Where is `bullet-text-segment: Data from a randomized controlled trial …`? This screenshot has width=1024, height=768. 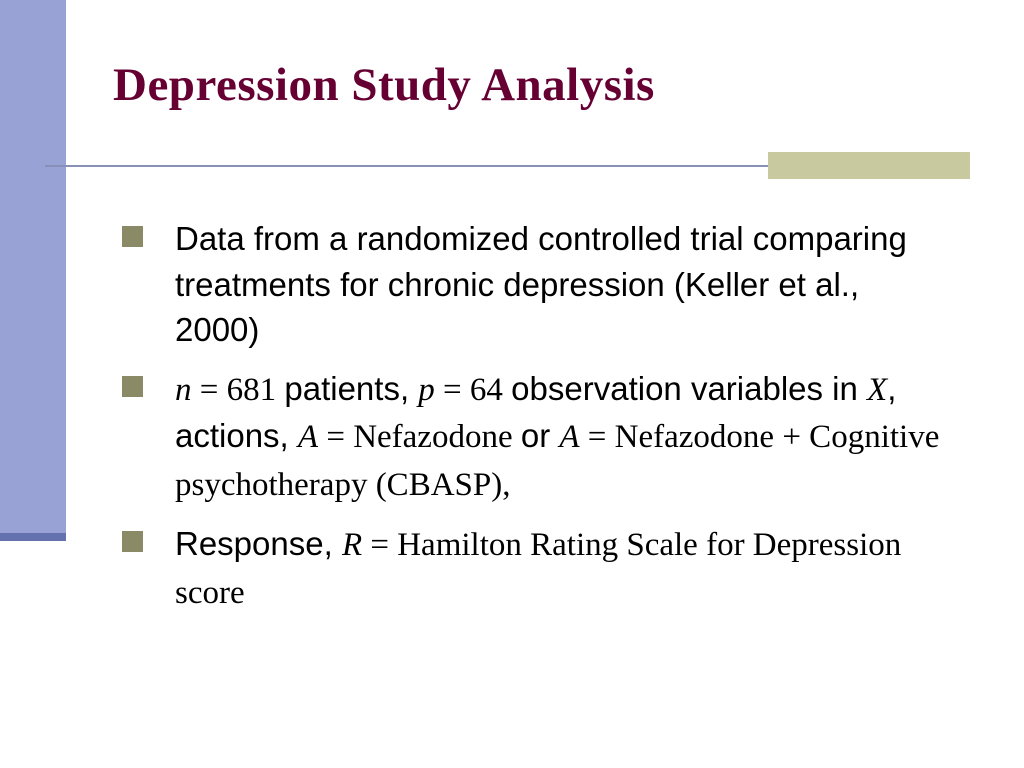 bullet-text-segment: Data from a randomized controlled trial … is located at coordinates (541, 284).